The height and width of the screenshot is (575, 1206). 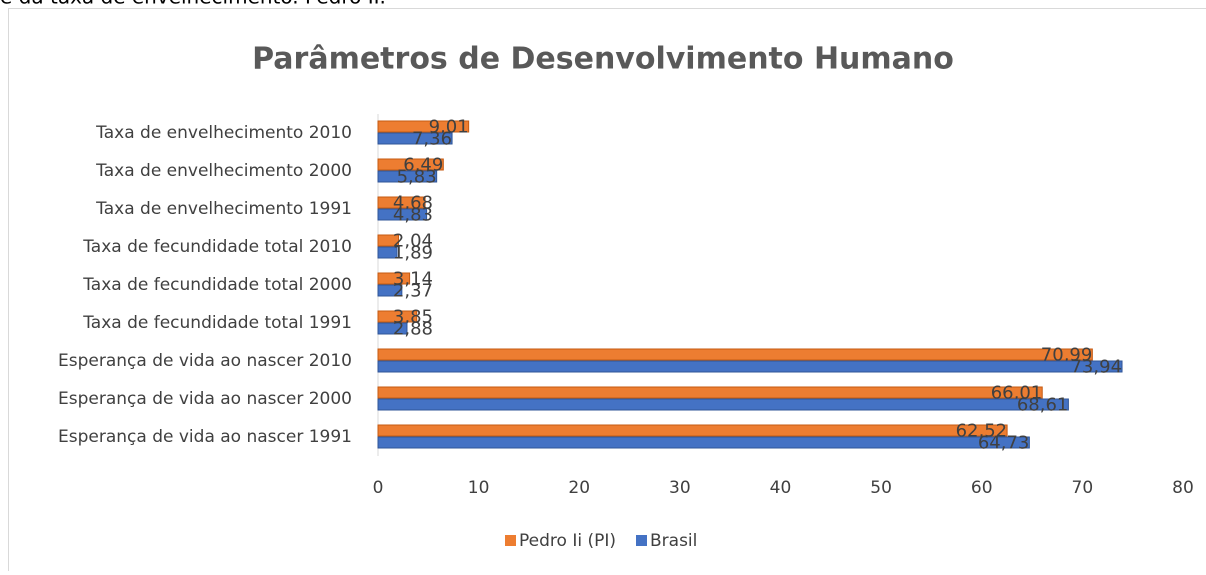 What do you see at coordinates (223, 209) in the screenshot?
I see `y-tick-label: Taxa de envelhecimento 1991` at bounding box center [223, 209].